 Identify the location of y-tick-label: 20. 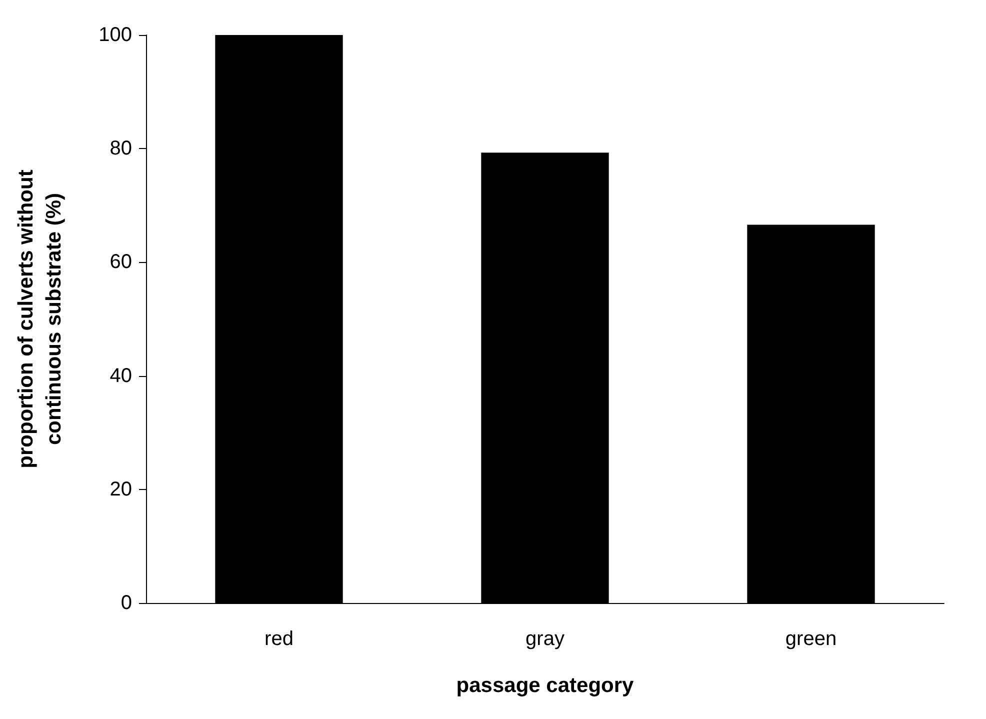
(121, 489).